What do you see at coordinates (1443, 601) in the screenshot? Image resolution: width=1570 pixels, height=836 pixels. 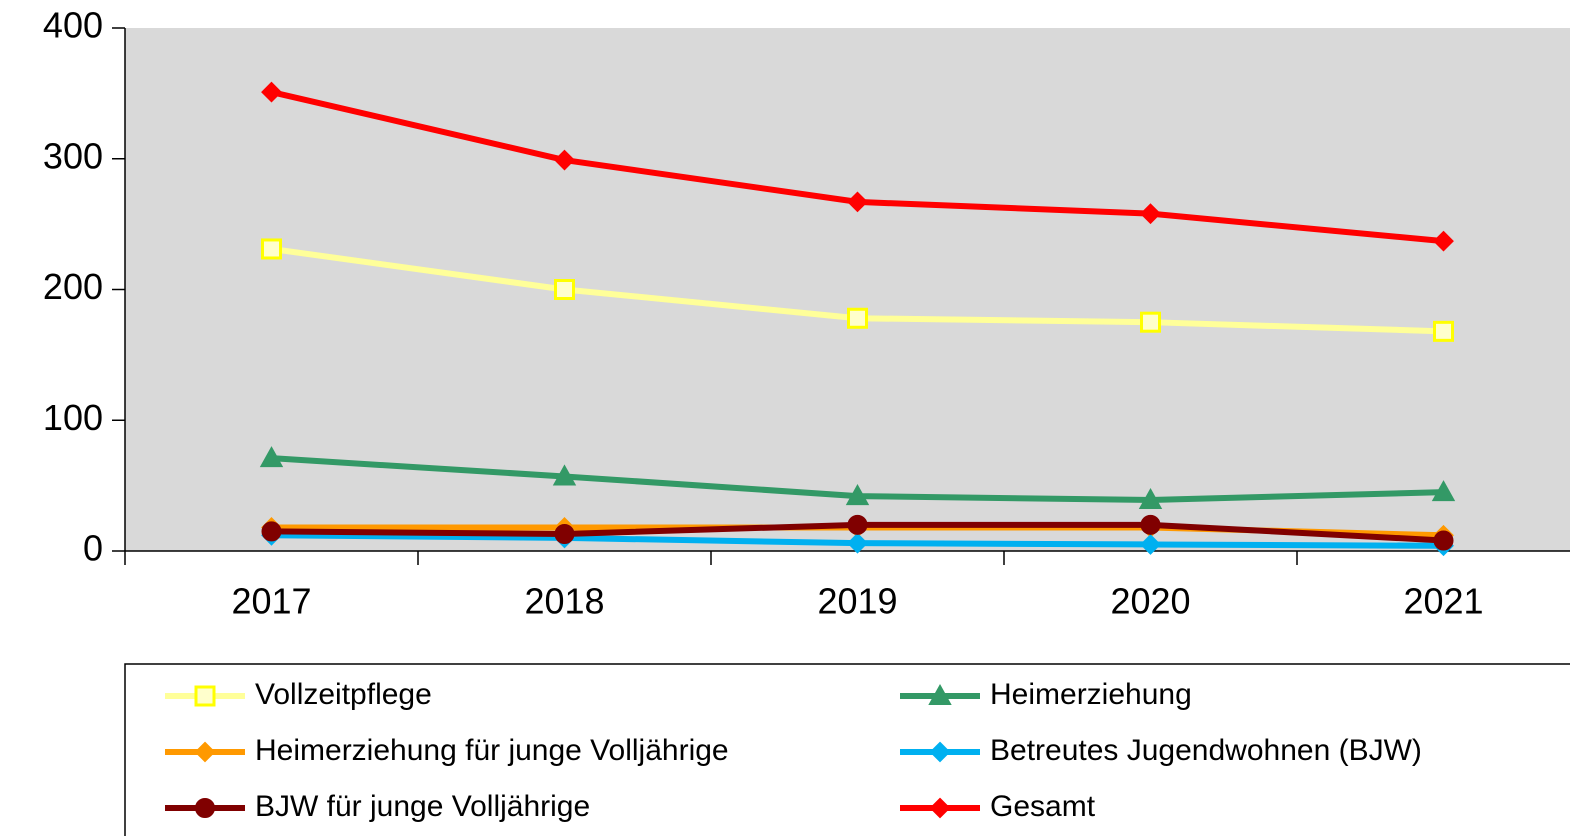 I see `x-tick-label: 2021` at bounding box center [1443, 601].